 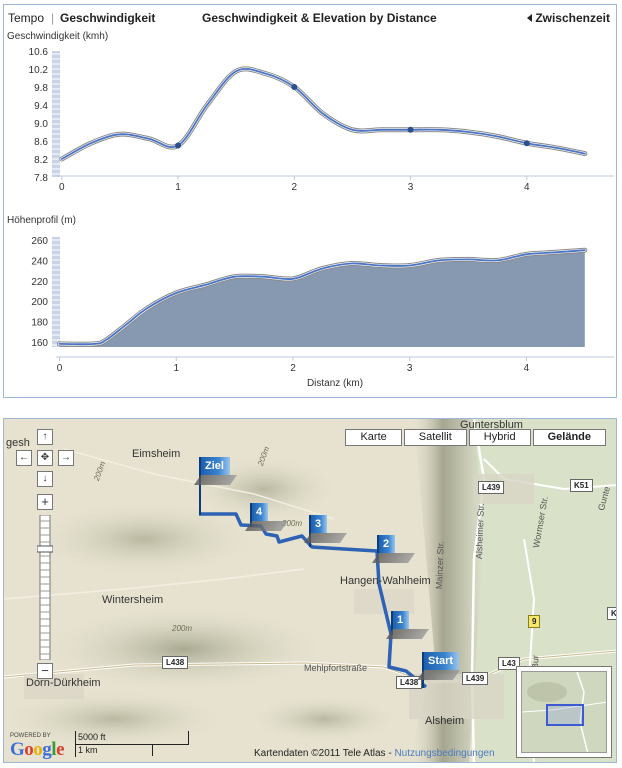 I want to click on zoom-slider-ticks, so click(x=45, y=587).